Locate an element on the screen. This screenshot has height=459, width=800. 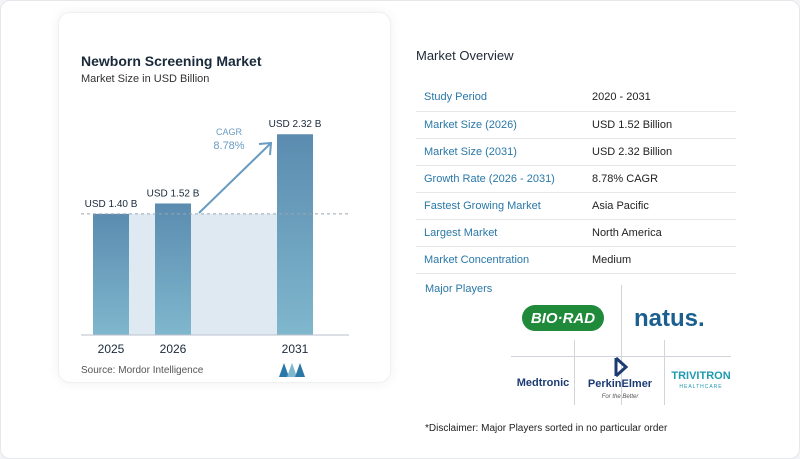
overview-row: Largest Market North America is located at coordinates (576, 233).